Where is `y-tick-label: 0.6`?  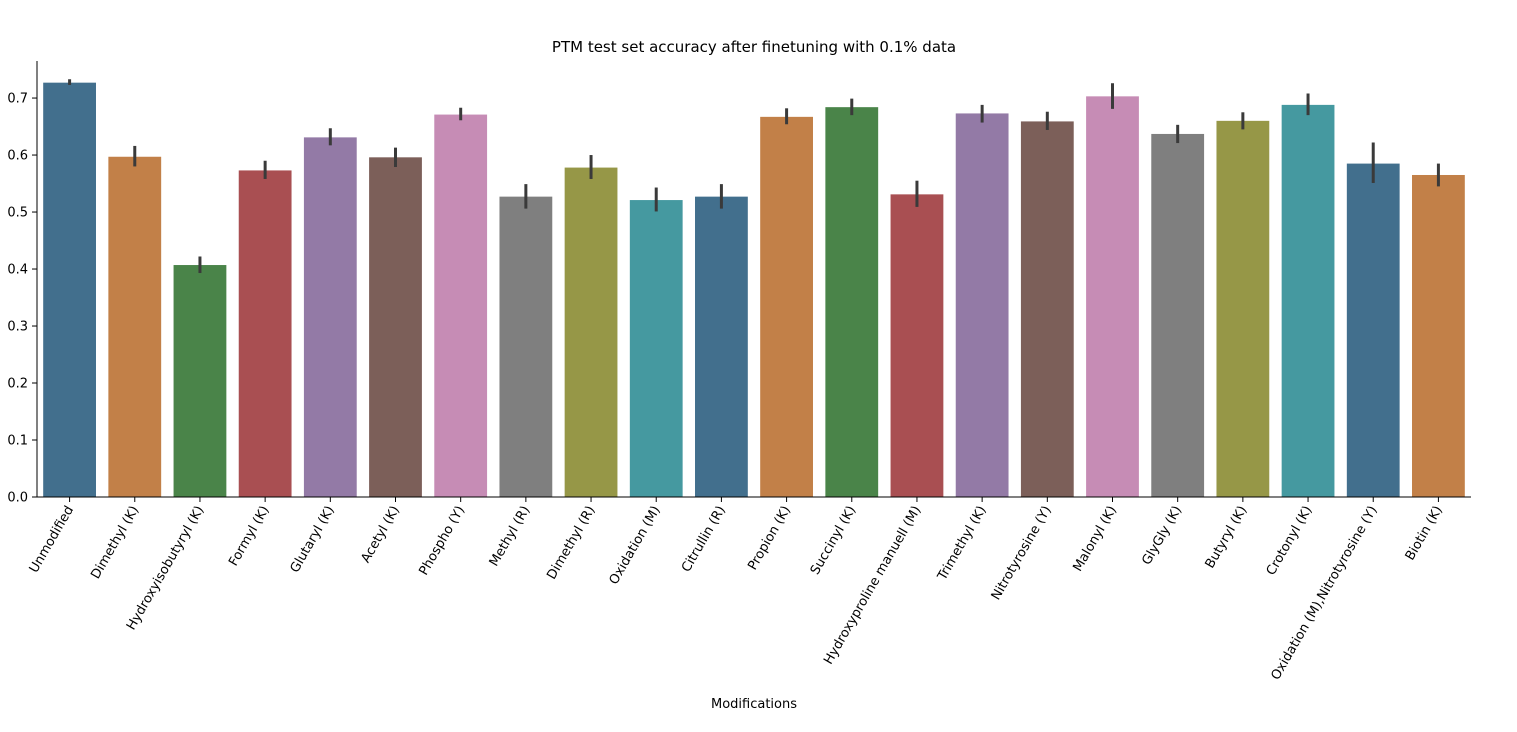 y-tick-label: 0.6 is located at coordinates (17, 156).